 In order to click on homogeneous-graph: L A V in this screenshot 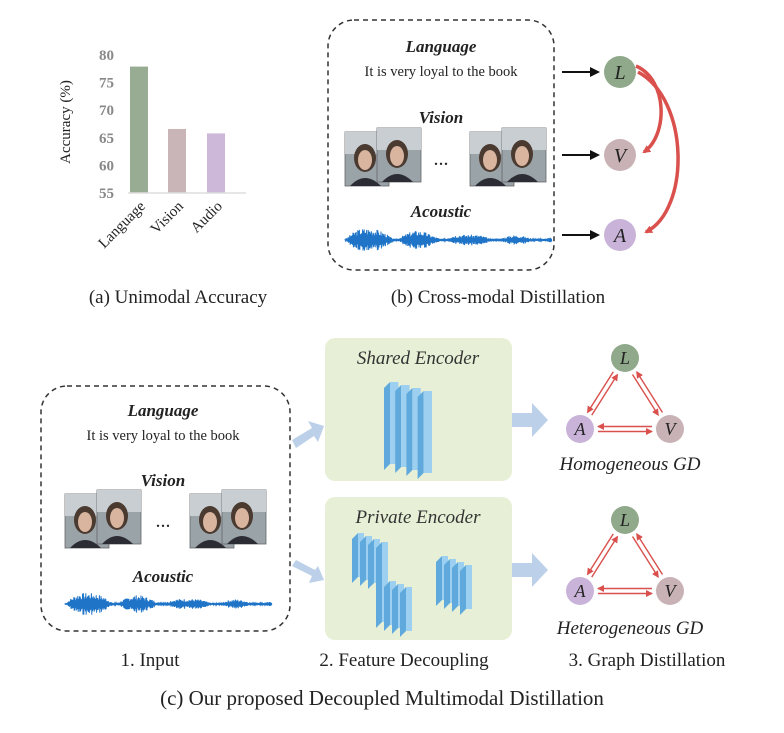, I will do `click(625, 393)`.